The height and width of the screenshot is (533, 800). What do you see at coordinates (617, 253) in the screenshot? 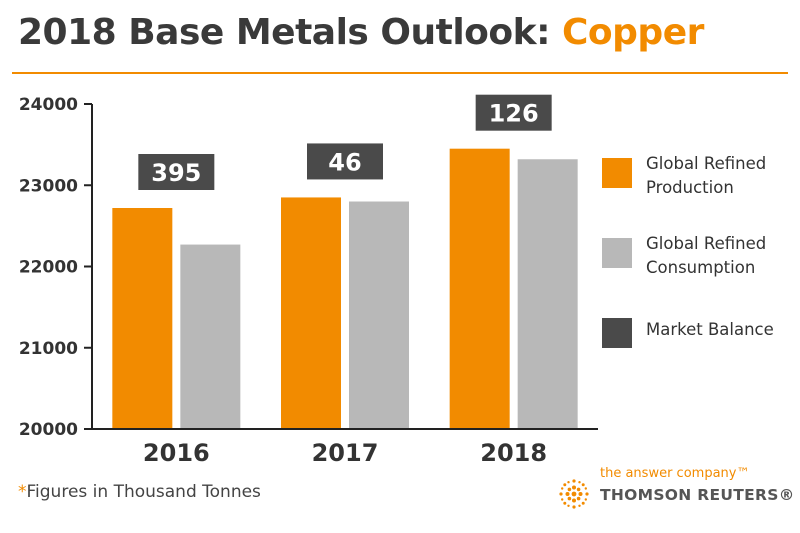
I see `legend-swatch-consumption` at bounding box center [617, 253].